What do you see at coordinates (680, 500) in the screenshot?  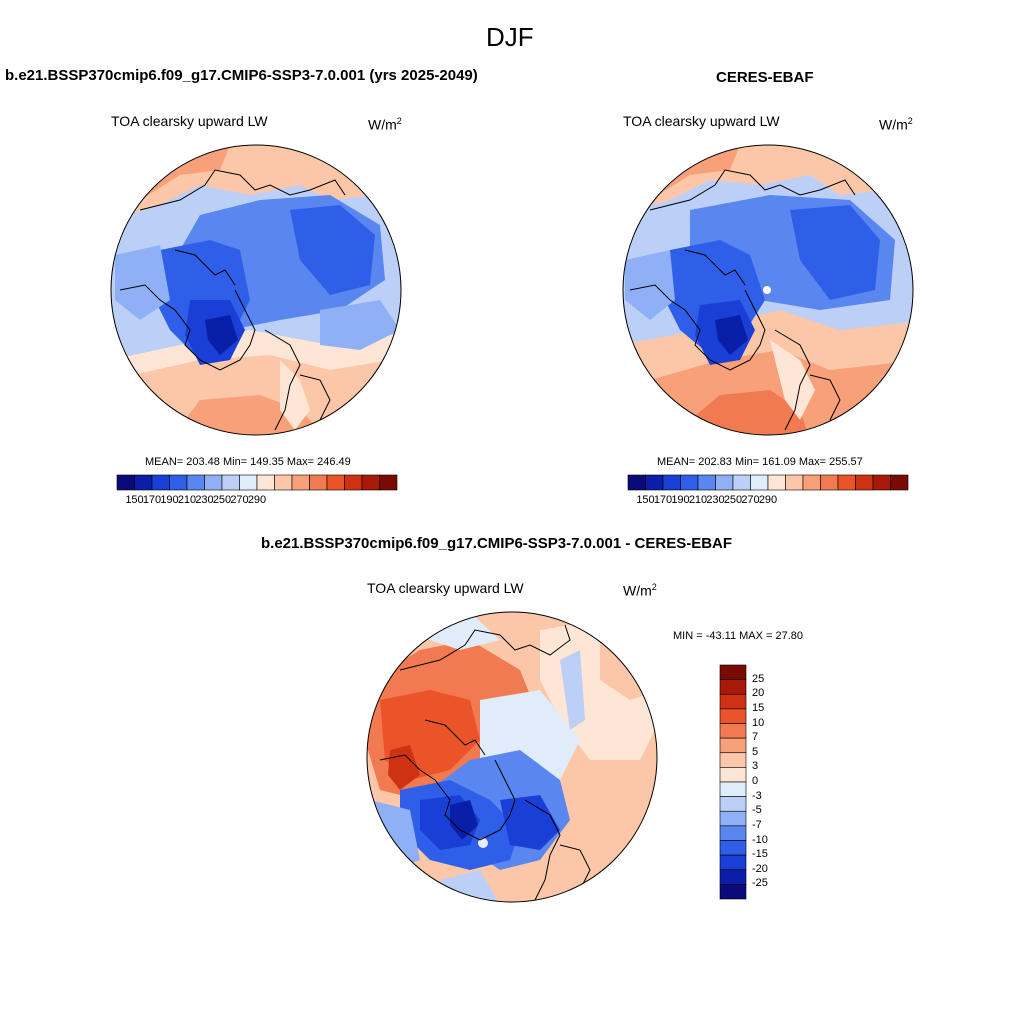 I see `right-colorbar-tick-label: 190` at bounding box center [680, 500].